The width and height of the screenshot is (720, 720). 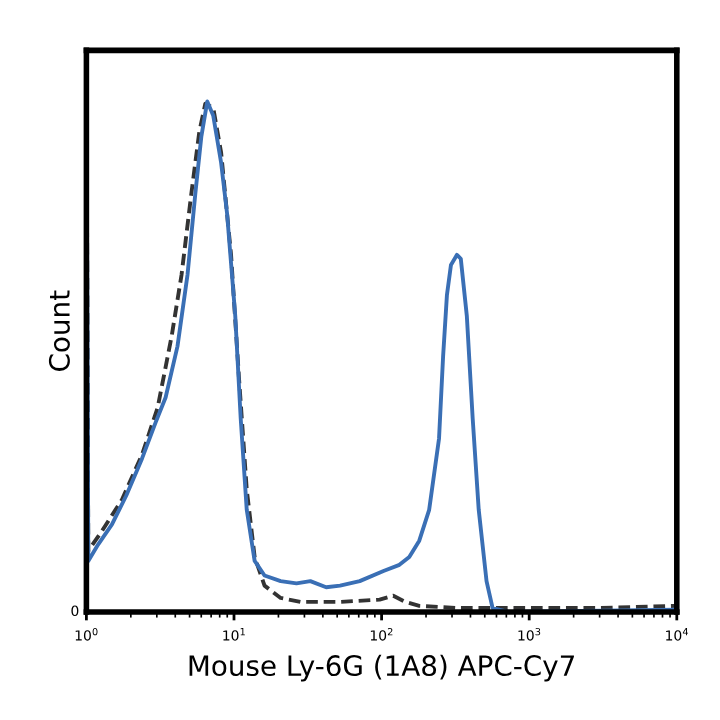 What do you see at coordinates (59, 330) in the screenshot?
I see `y-axis-title: Count` at bounding box center [59, 330].